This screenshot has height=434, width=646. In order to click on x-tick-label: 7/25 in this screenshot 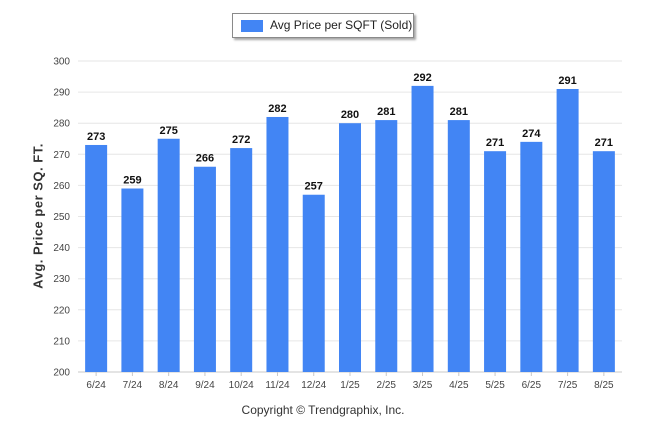, I will do `click(568, 385)`.